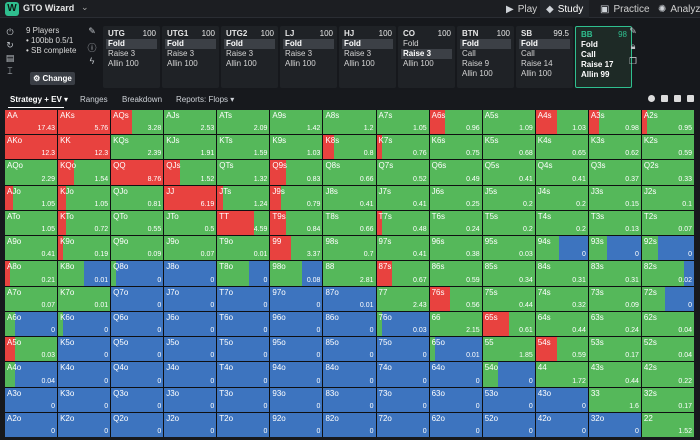  What do you see at coordinates (508, 147) in the screenshot?
I see `hand-cell: K5s 0.68` at bounding box center [508, 147].